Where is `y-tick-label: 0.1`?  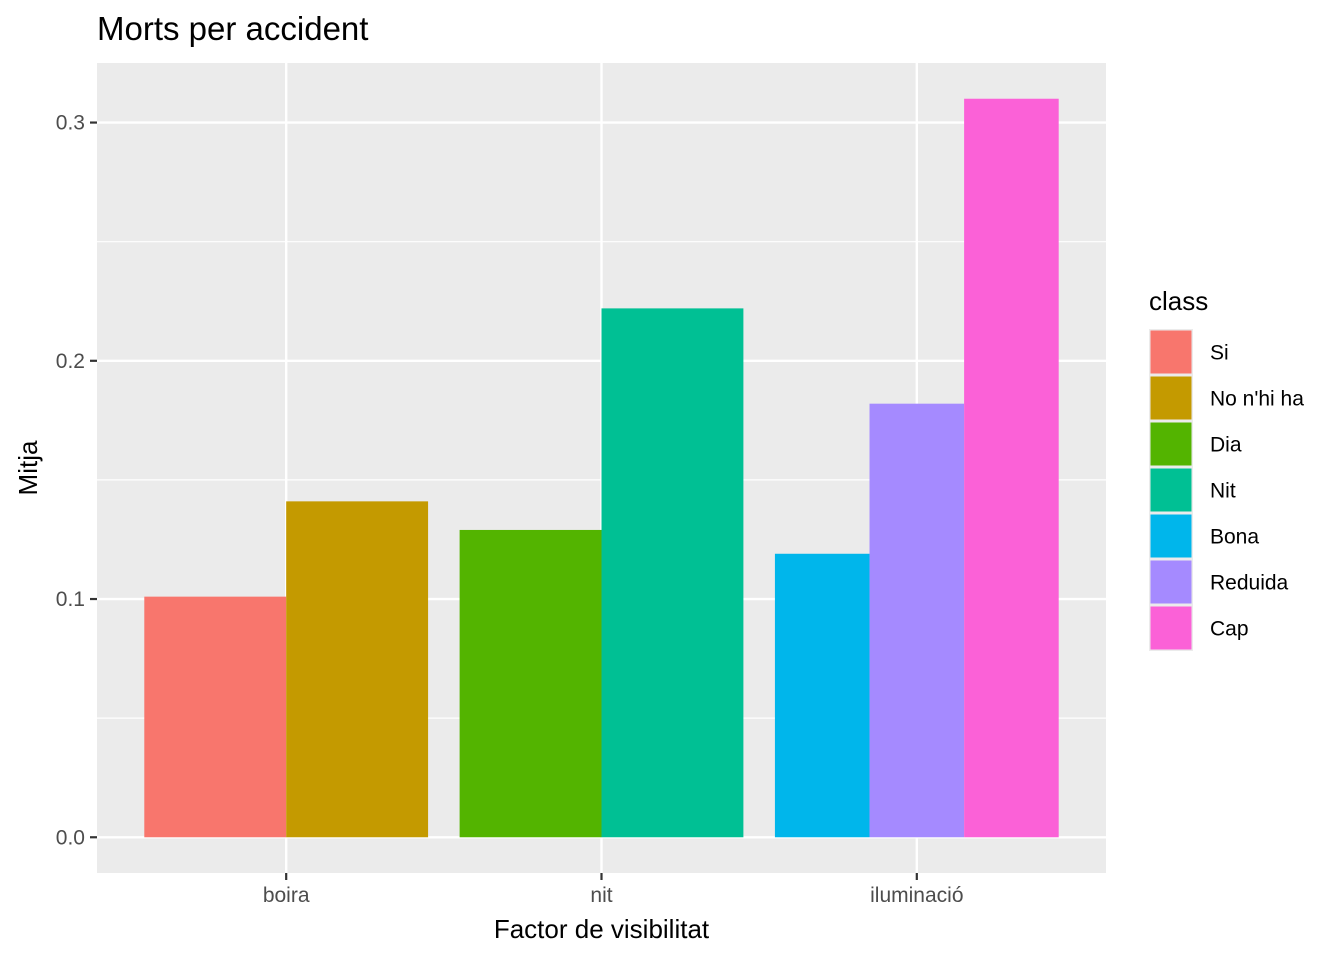
y-tick-label: 0.1 is located at coordinates (70, 599).